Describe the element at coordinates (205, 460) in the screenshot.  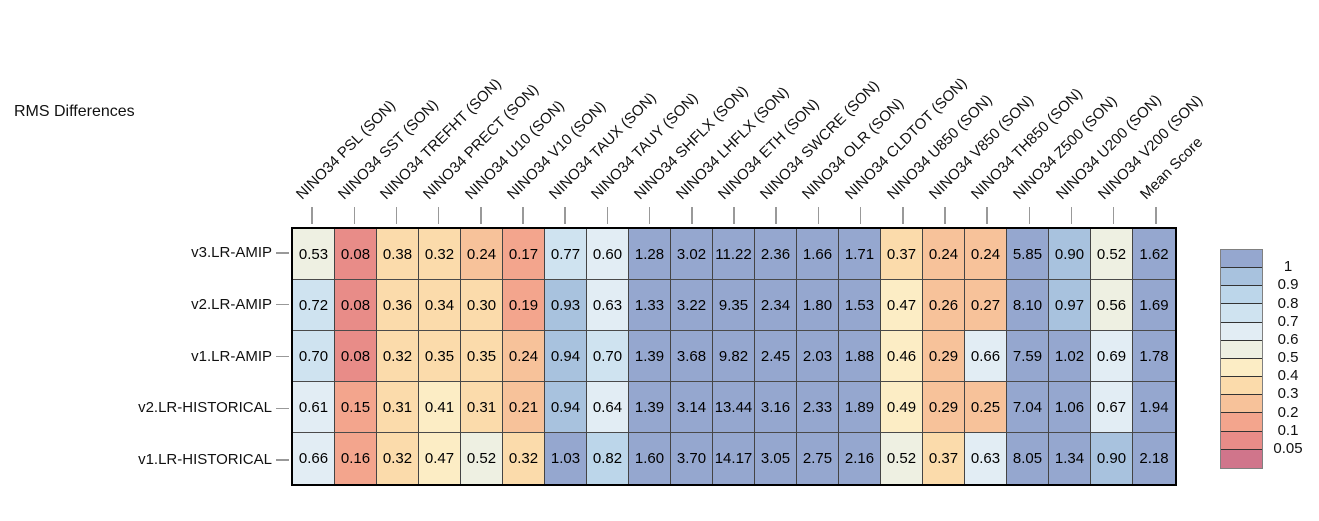
I see `row-label: v1.LR-HISTORICAL` at that location.